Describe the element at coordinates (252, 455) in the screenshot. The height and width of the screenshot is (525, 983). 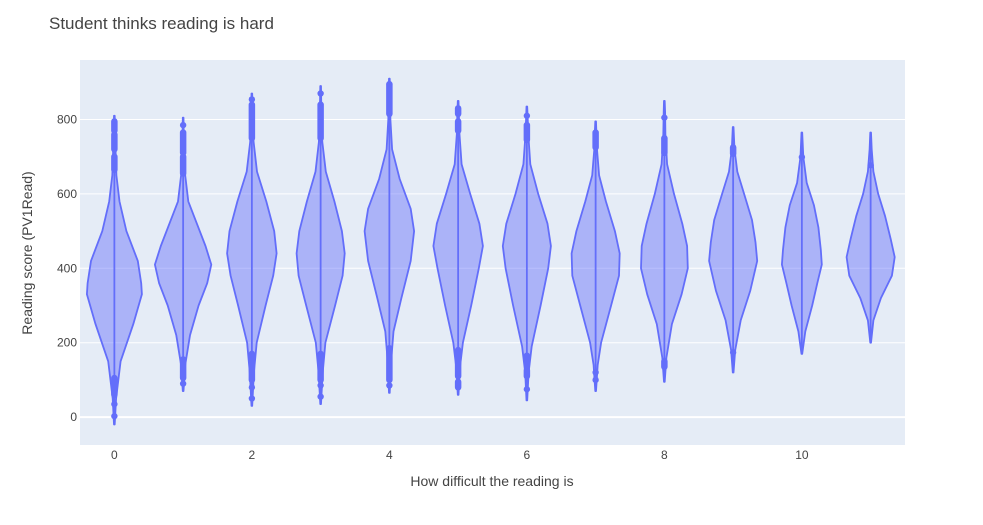
I see `x-tick-label: 2` at that location.